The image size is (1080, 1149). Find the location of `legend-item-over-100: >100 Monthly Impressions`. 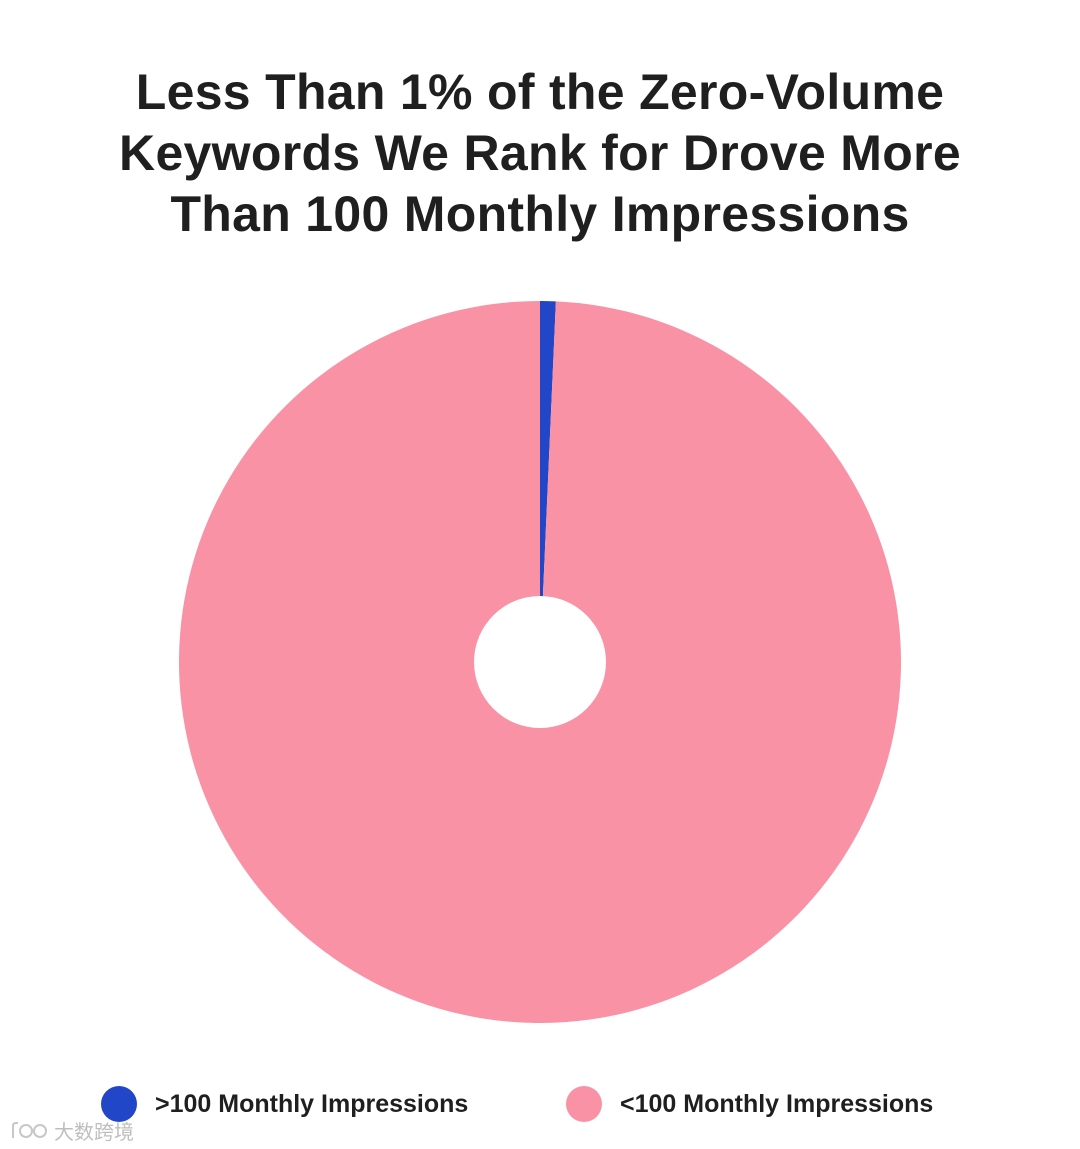

legend-item-over-100: >100 Monthly Impressions is located at coordinates (284, 1104).